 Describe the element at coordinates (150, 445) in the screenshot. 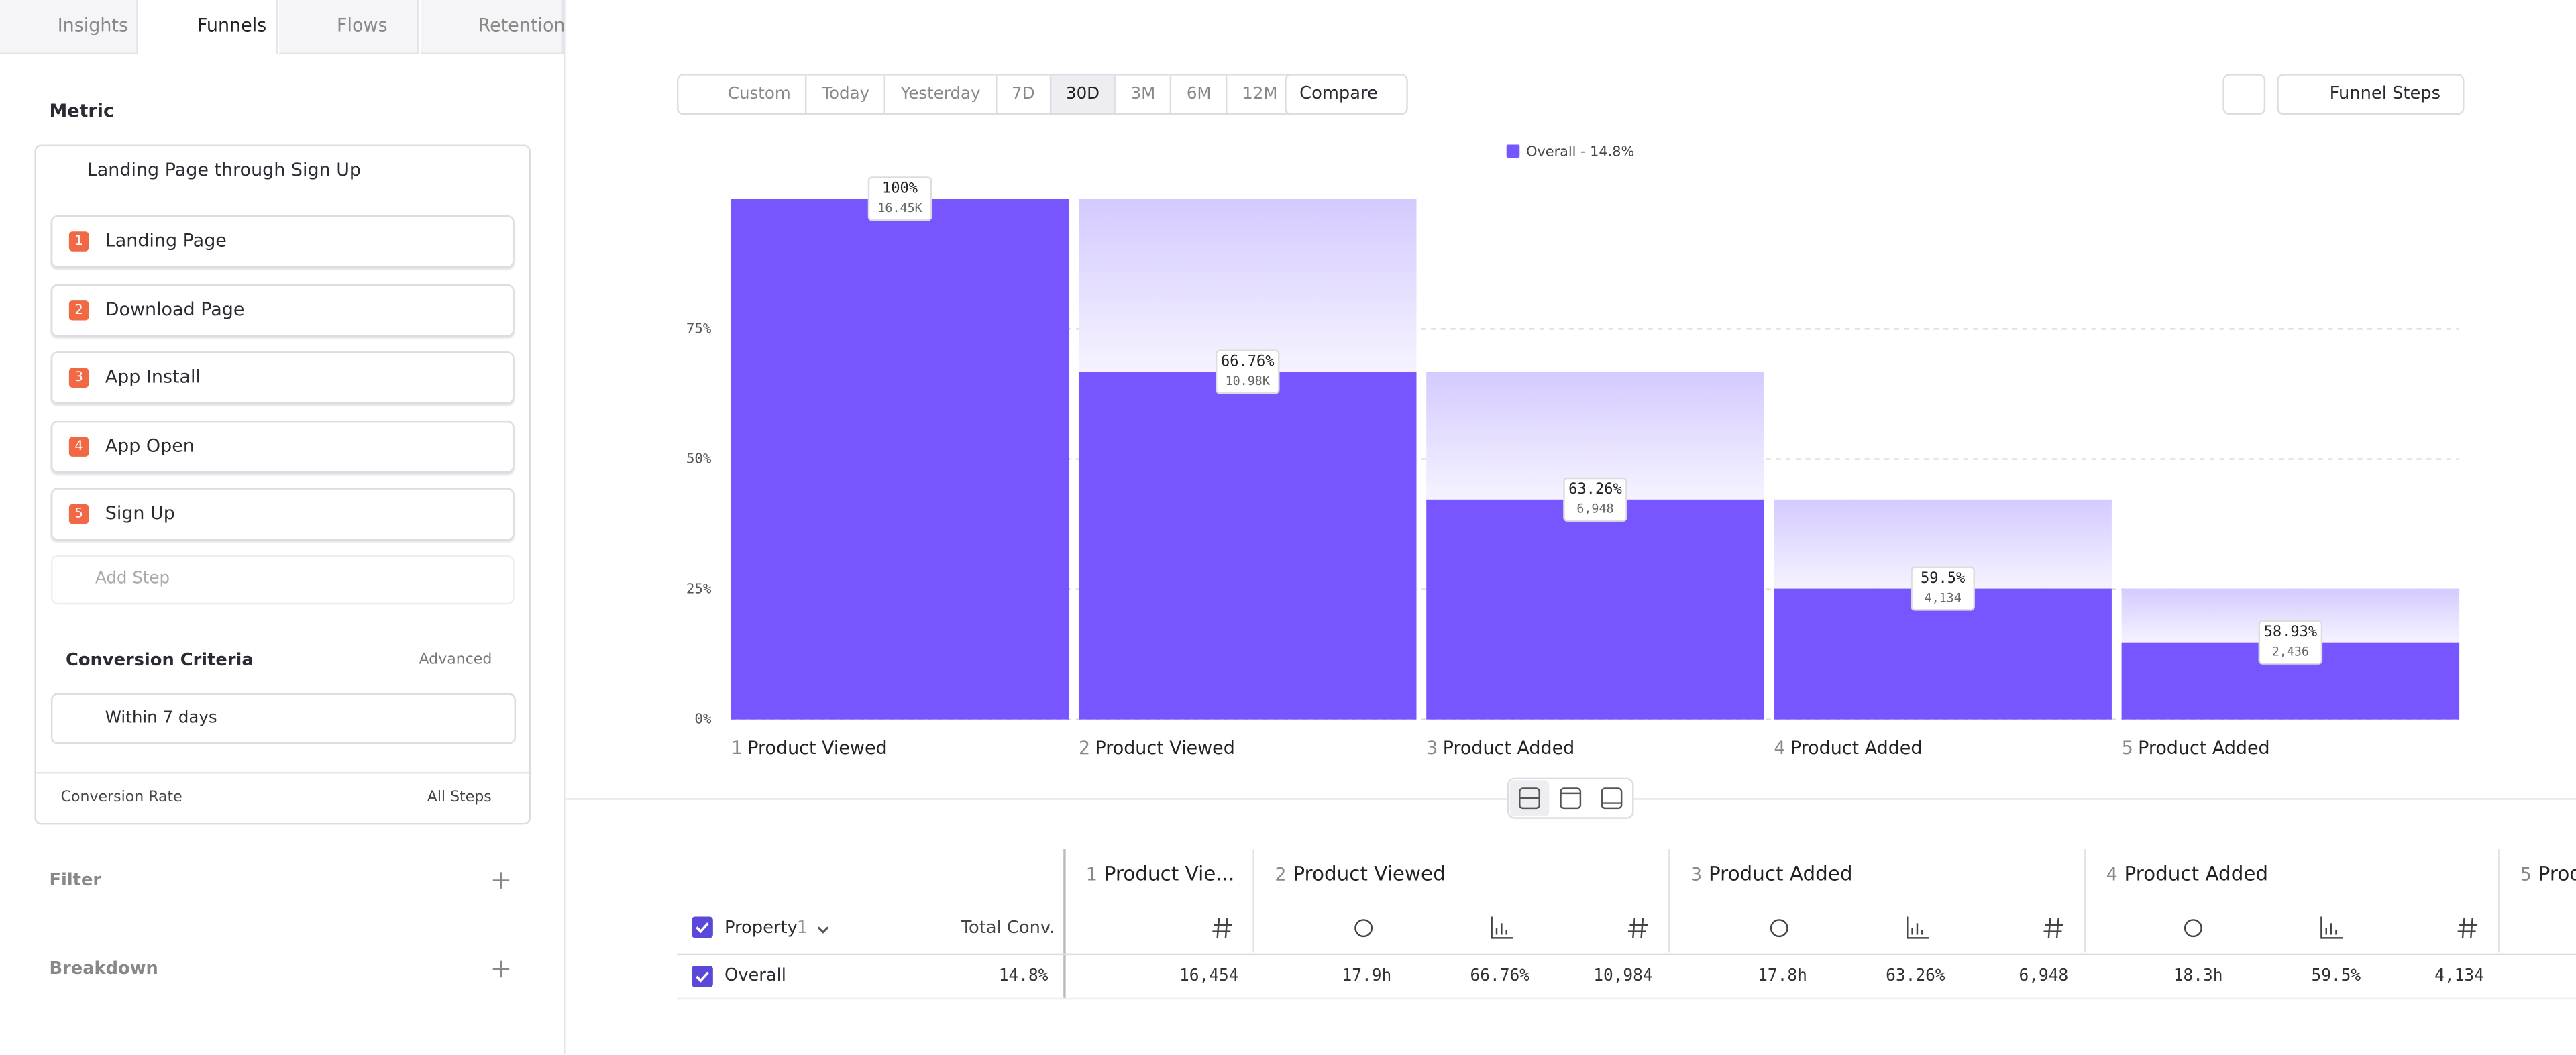

I see `step-label: App Open` at that location.